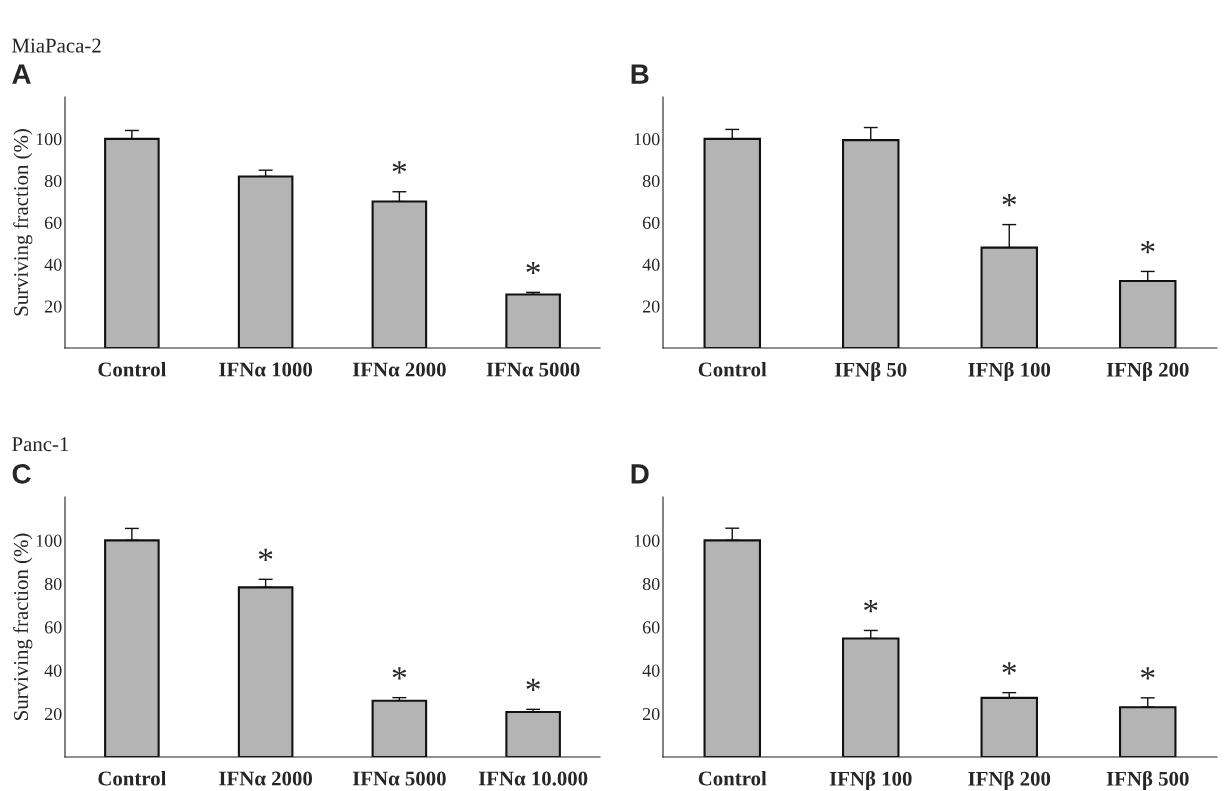 The width and height of the screenshot is (1227, 791). Describe the element at coordinates (871, 371) in the screenshot. I see `x-tick-label: IFNβ 50` at that location.